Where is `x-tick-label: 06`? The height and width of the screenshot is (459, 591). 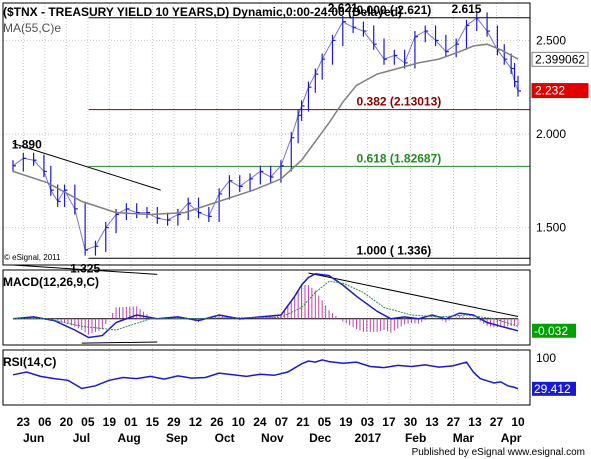
x-tick-label: 06 is located at coordinates (45, 422).